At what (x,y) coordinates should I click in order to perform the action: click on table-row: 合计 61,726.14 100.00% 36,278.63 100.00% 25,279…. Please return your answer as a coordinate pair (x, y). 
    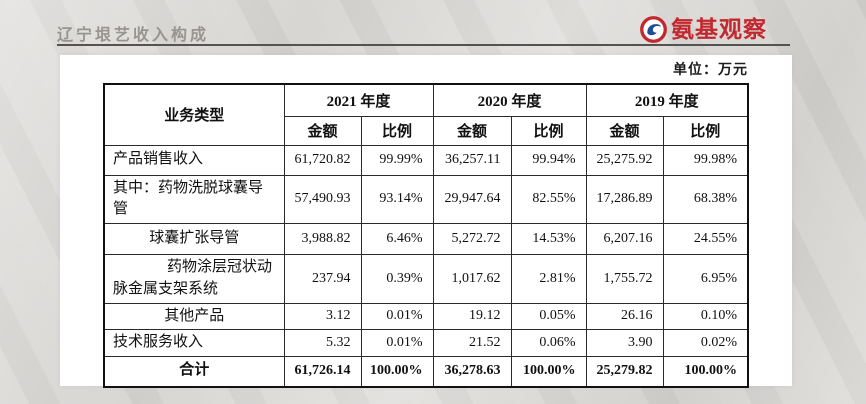
    Looking at the image, I should click on (426, 371).